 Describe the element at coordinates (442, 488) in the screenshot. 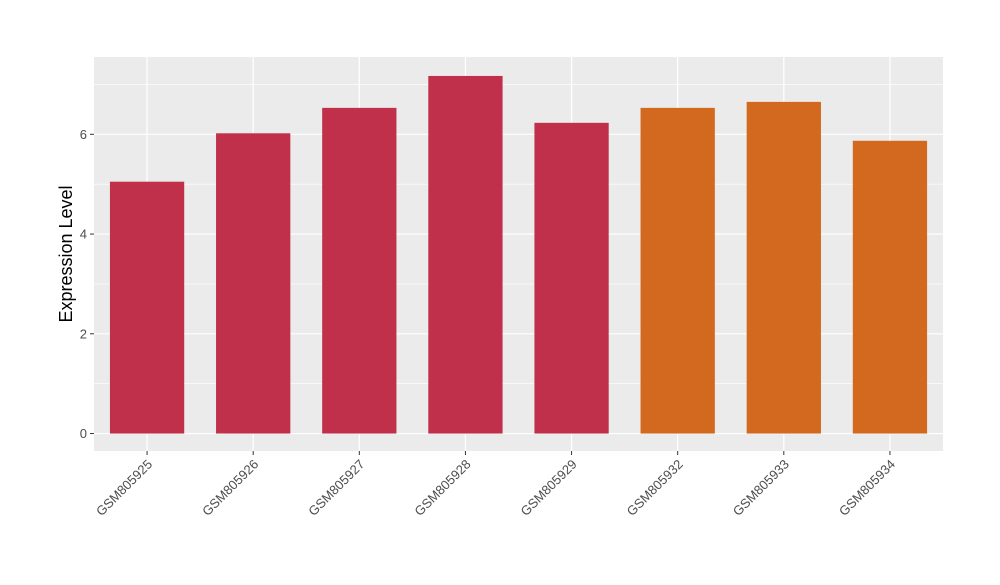

I see `x-tick-label: GSM805928` at that location.